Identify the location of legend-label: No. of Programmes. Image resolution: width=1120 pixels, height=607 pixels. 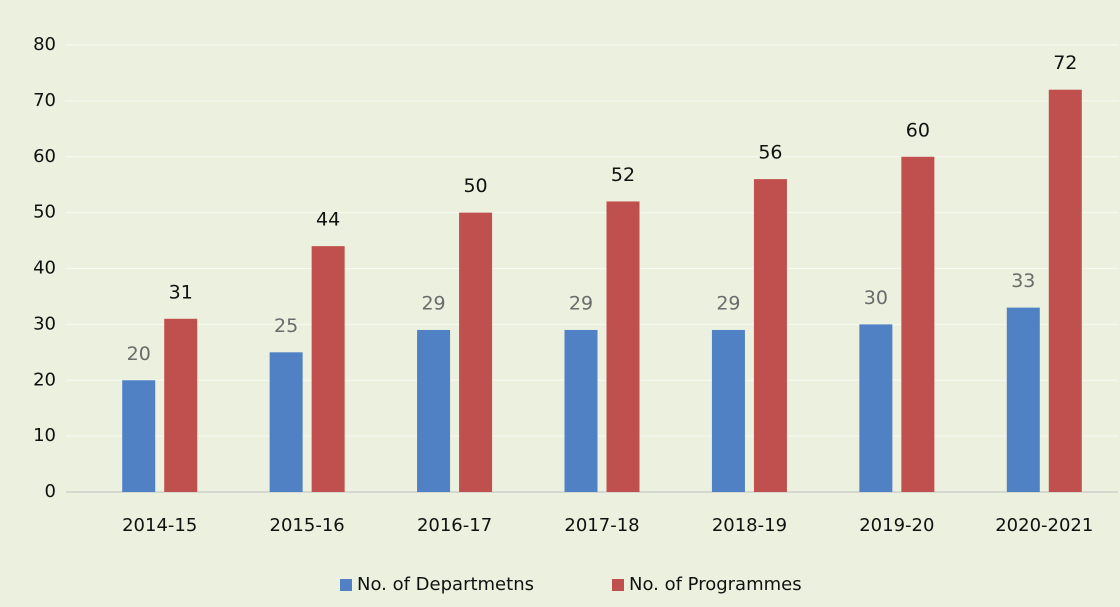
(715, 584).